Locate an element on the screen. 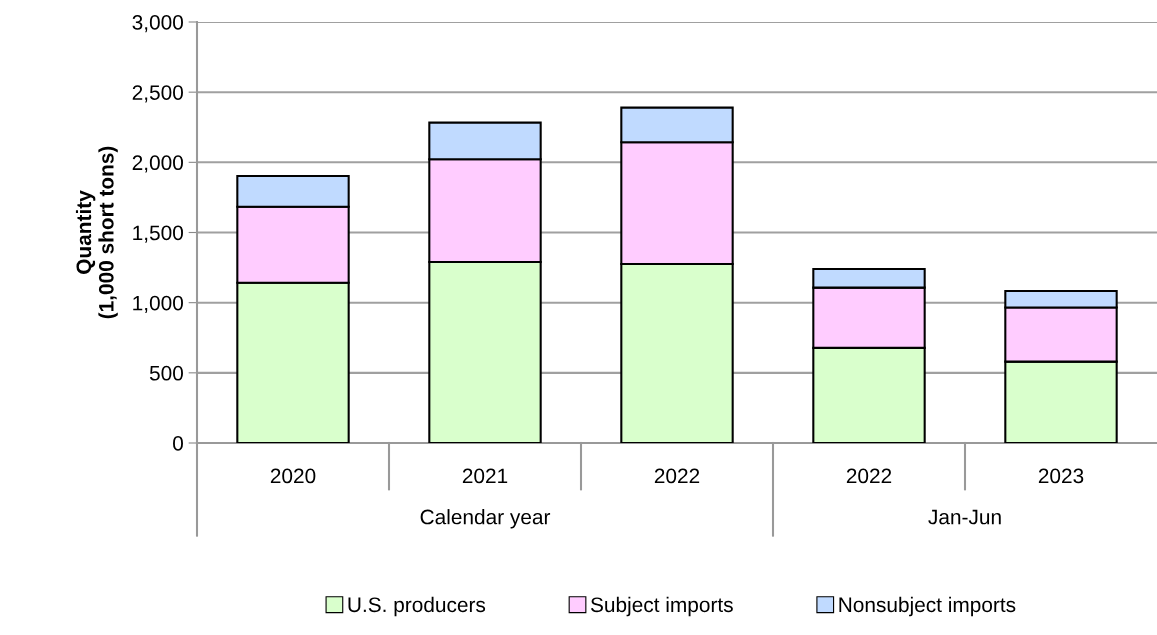 The width and height of the screenshot is (1157, 635). y-tick-label: 2,500 is located at coordinates (157, 94).